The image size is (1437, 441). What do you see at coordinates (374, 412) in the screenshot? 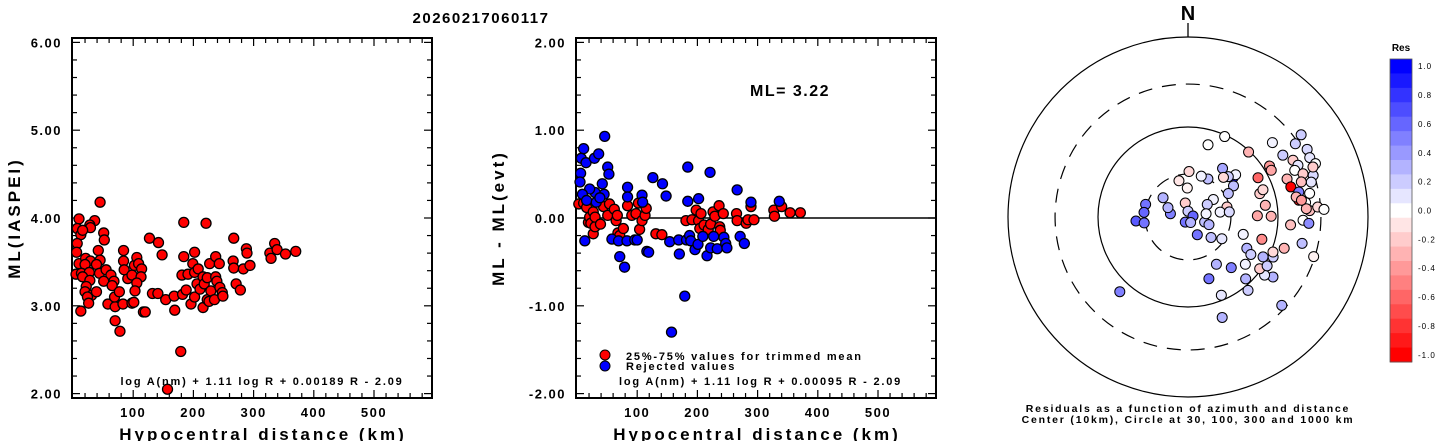
I see `x-tick-label: 500` at bounding box center [374, 412].